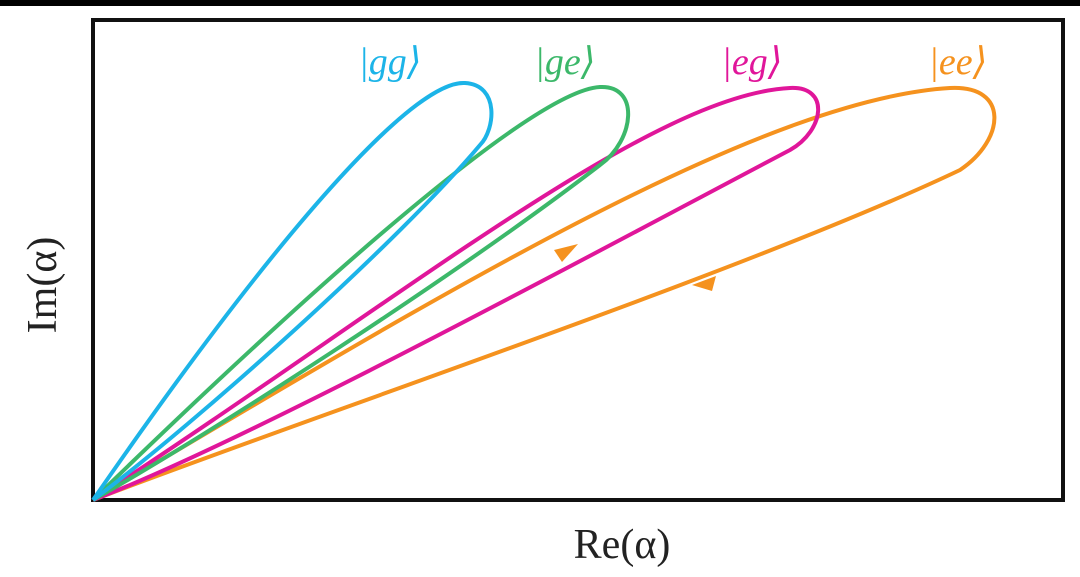  I want to click on top-bar, so click(540, 3).